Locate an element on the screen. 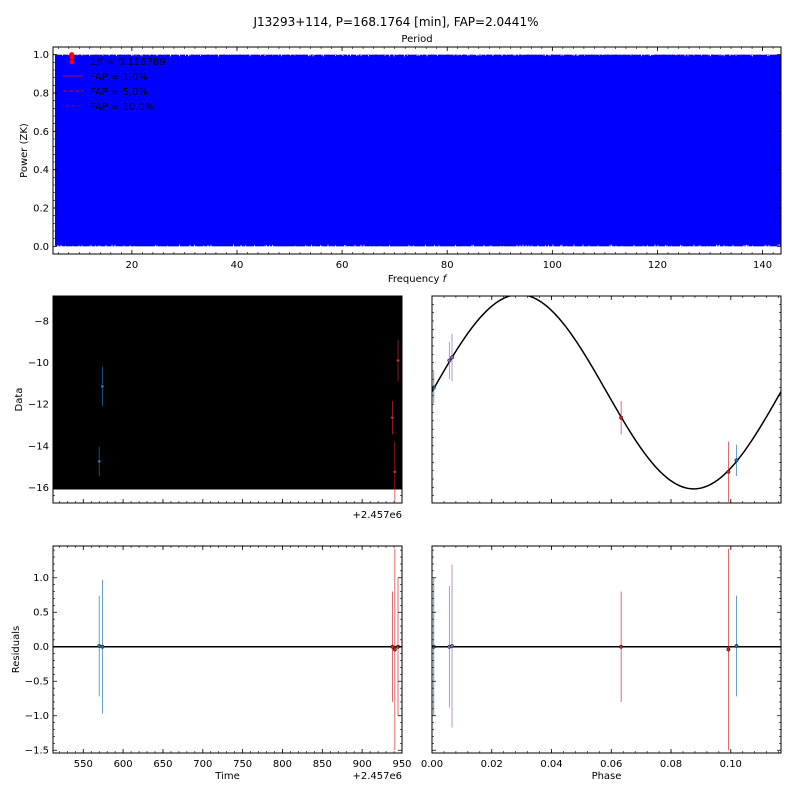 This screenshot has height=792, width=792. y-tick-label: 0.5 is located at coordinates (41, 613).